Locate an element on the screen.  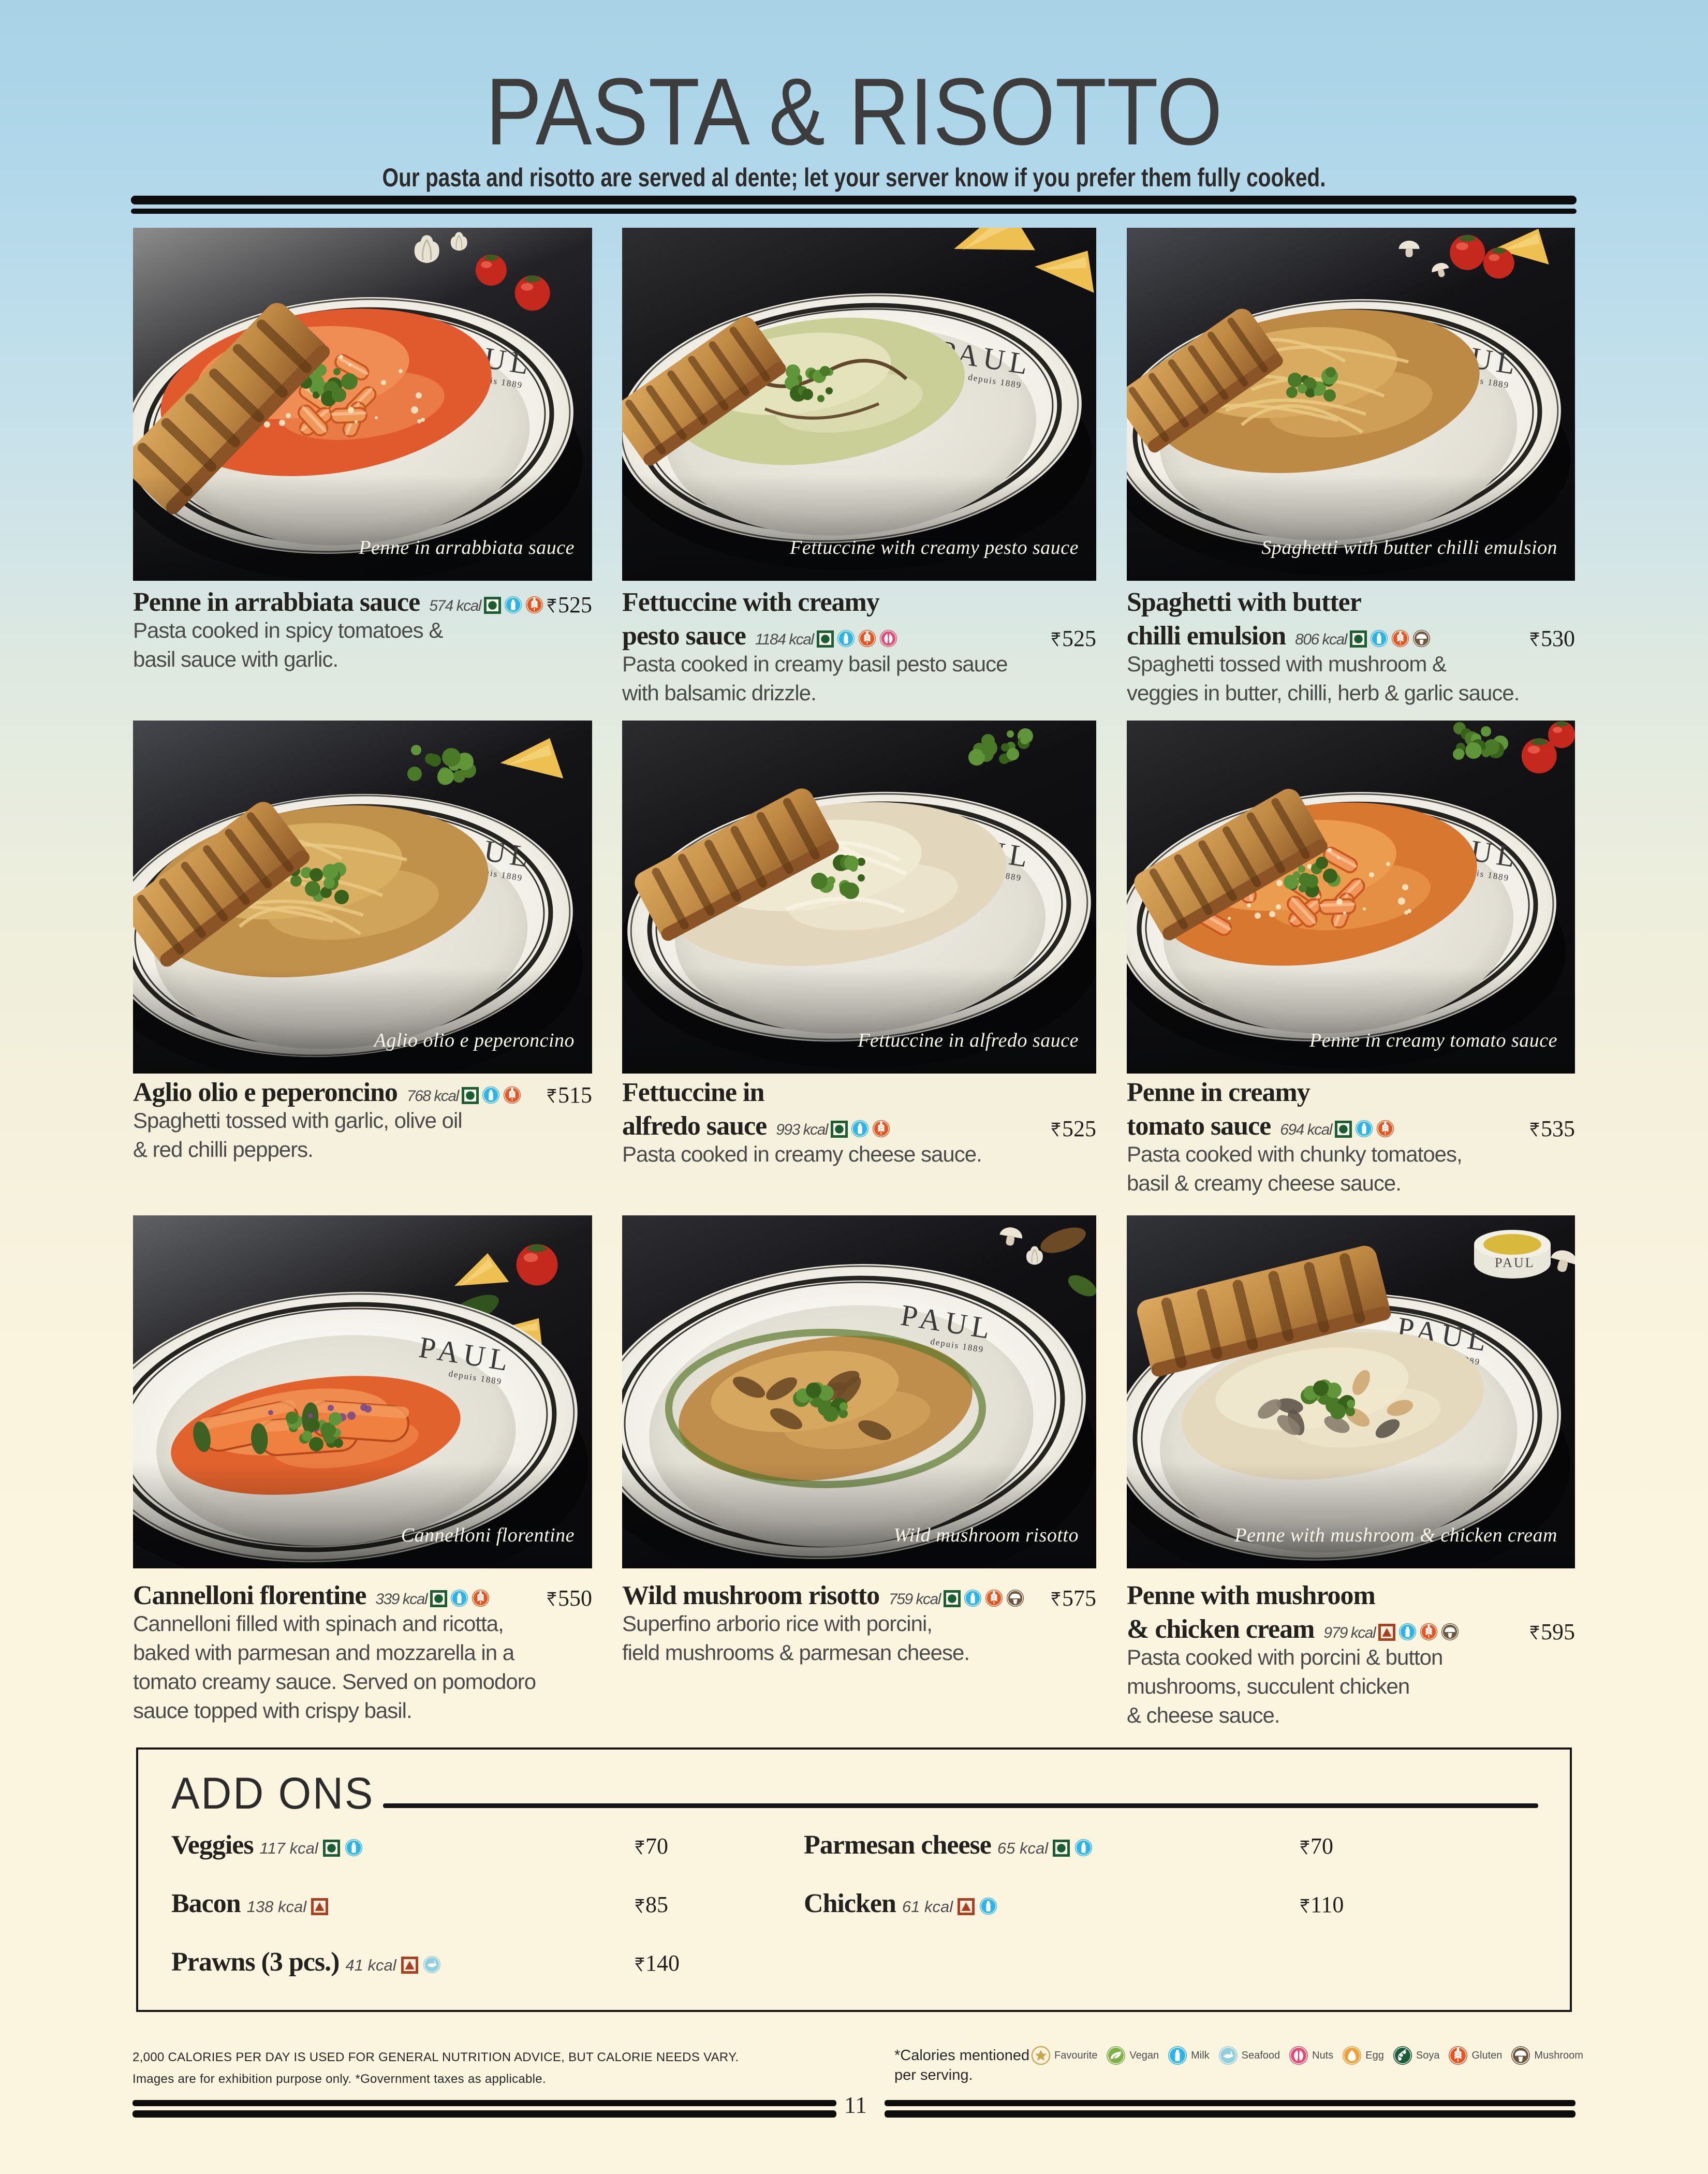
svg-text: PAUL is located at coordinates (1515, 1262).